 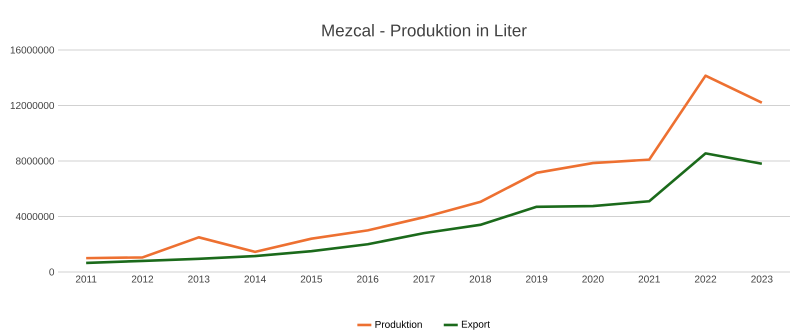 I want to click on x-tick-label: 2020, so click(x=593, y=279).